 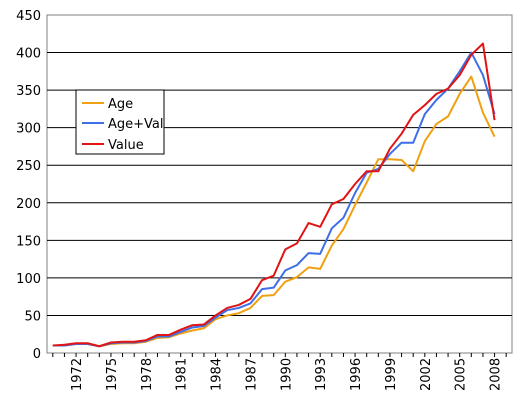 I want to click on x-tick-label: 1993, so click(x=321, y=374).